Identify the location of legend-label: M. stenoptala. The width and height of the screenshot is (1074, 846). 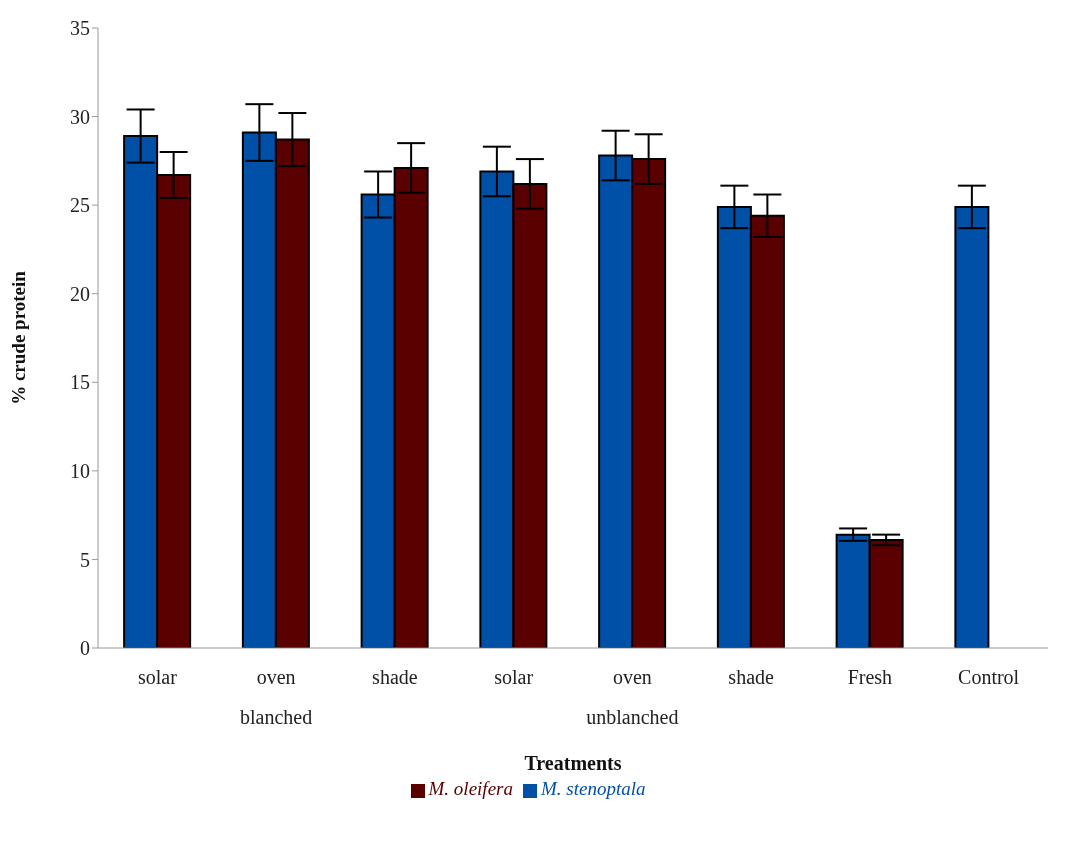
(593, 788).